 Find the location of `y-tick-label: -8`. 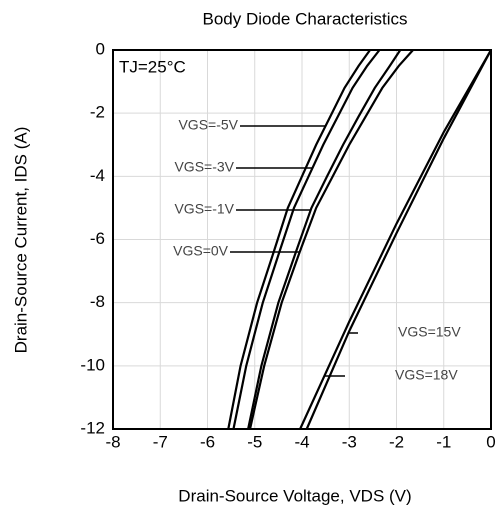

y-tick-label: -8 is located at coordinates (97, 301).